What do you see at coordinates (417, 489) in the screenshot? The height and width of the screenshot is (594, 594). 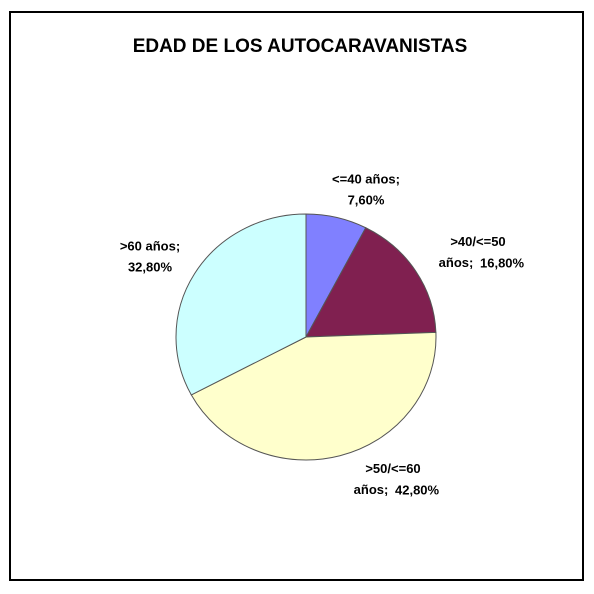 I see `data-label-value: 42,80%` at bounding box center [417, 489].